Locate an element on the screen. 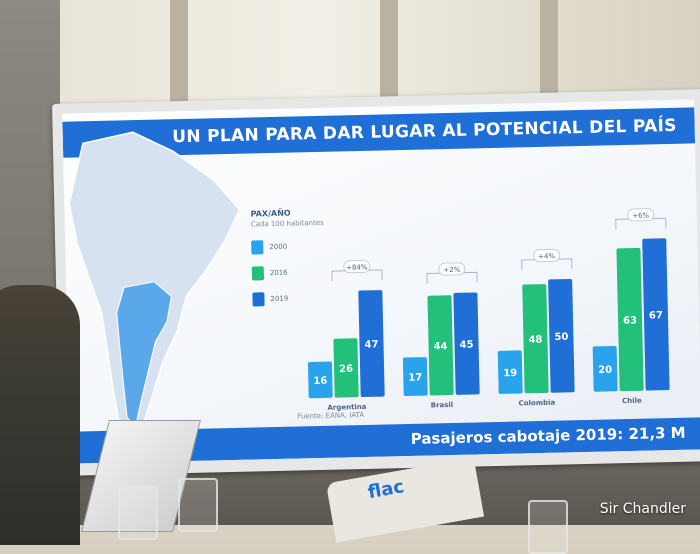 The height and width of the screenshot is (554, 700). bar-chile-2016 is located at coordinates (630, 319).